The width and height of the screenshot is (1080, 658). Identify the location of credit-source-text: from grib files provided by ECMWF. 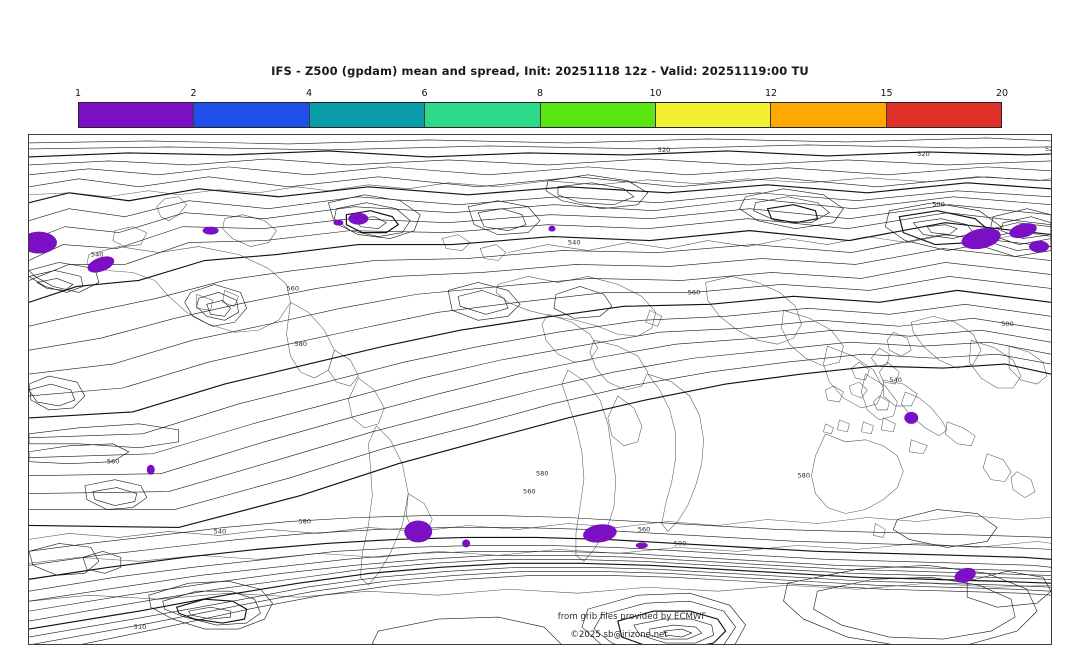
(632, 617).